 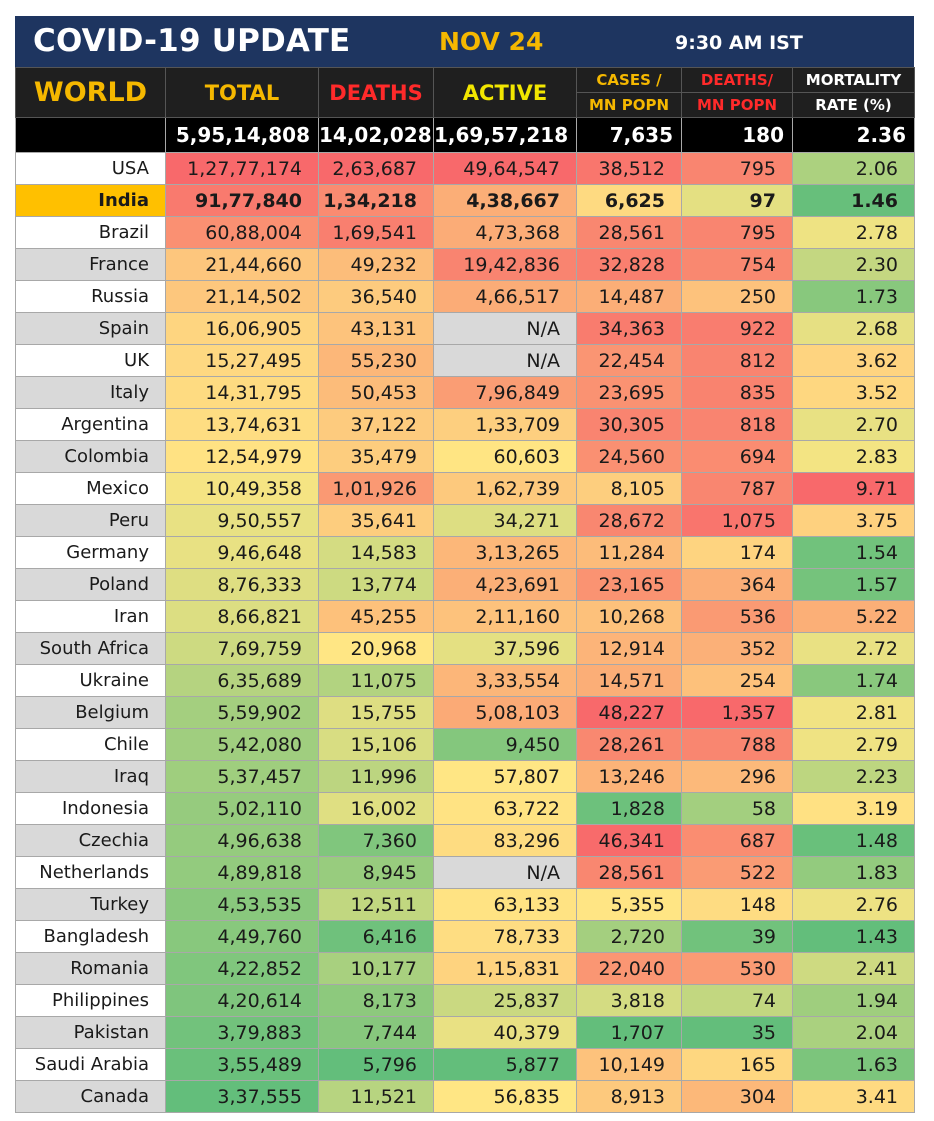 What do you see at coordinates (376, 616) in the screenshot?
I see `cell-deaths: 45,255` at bounding box center [376, 616].